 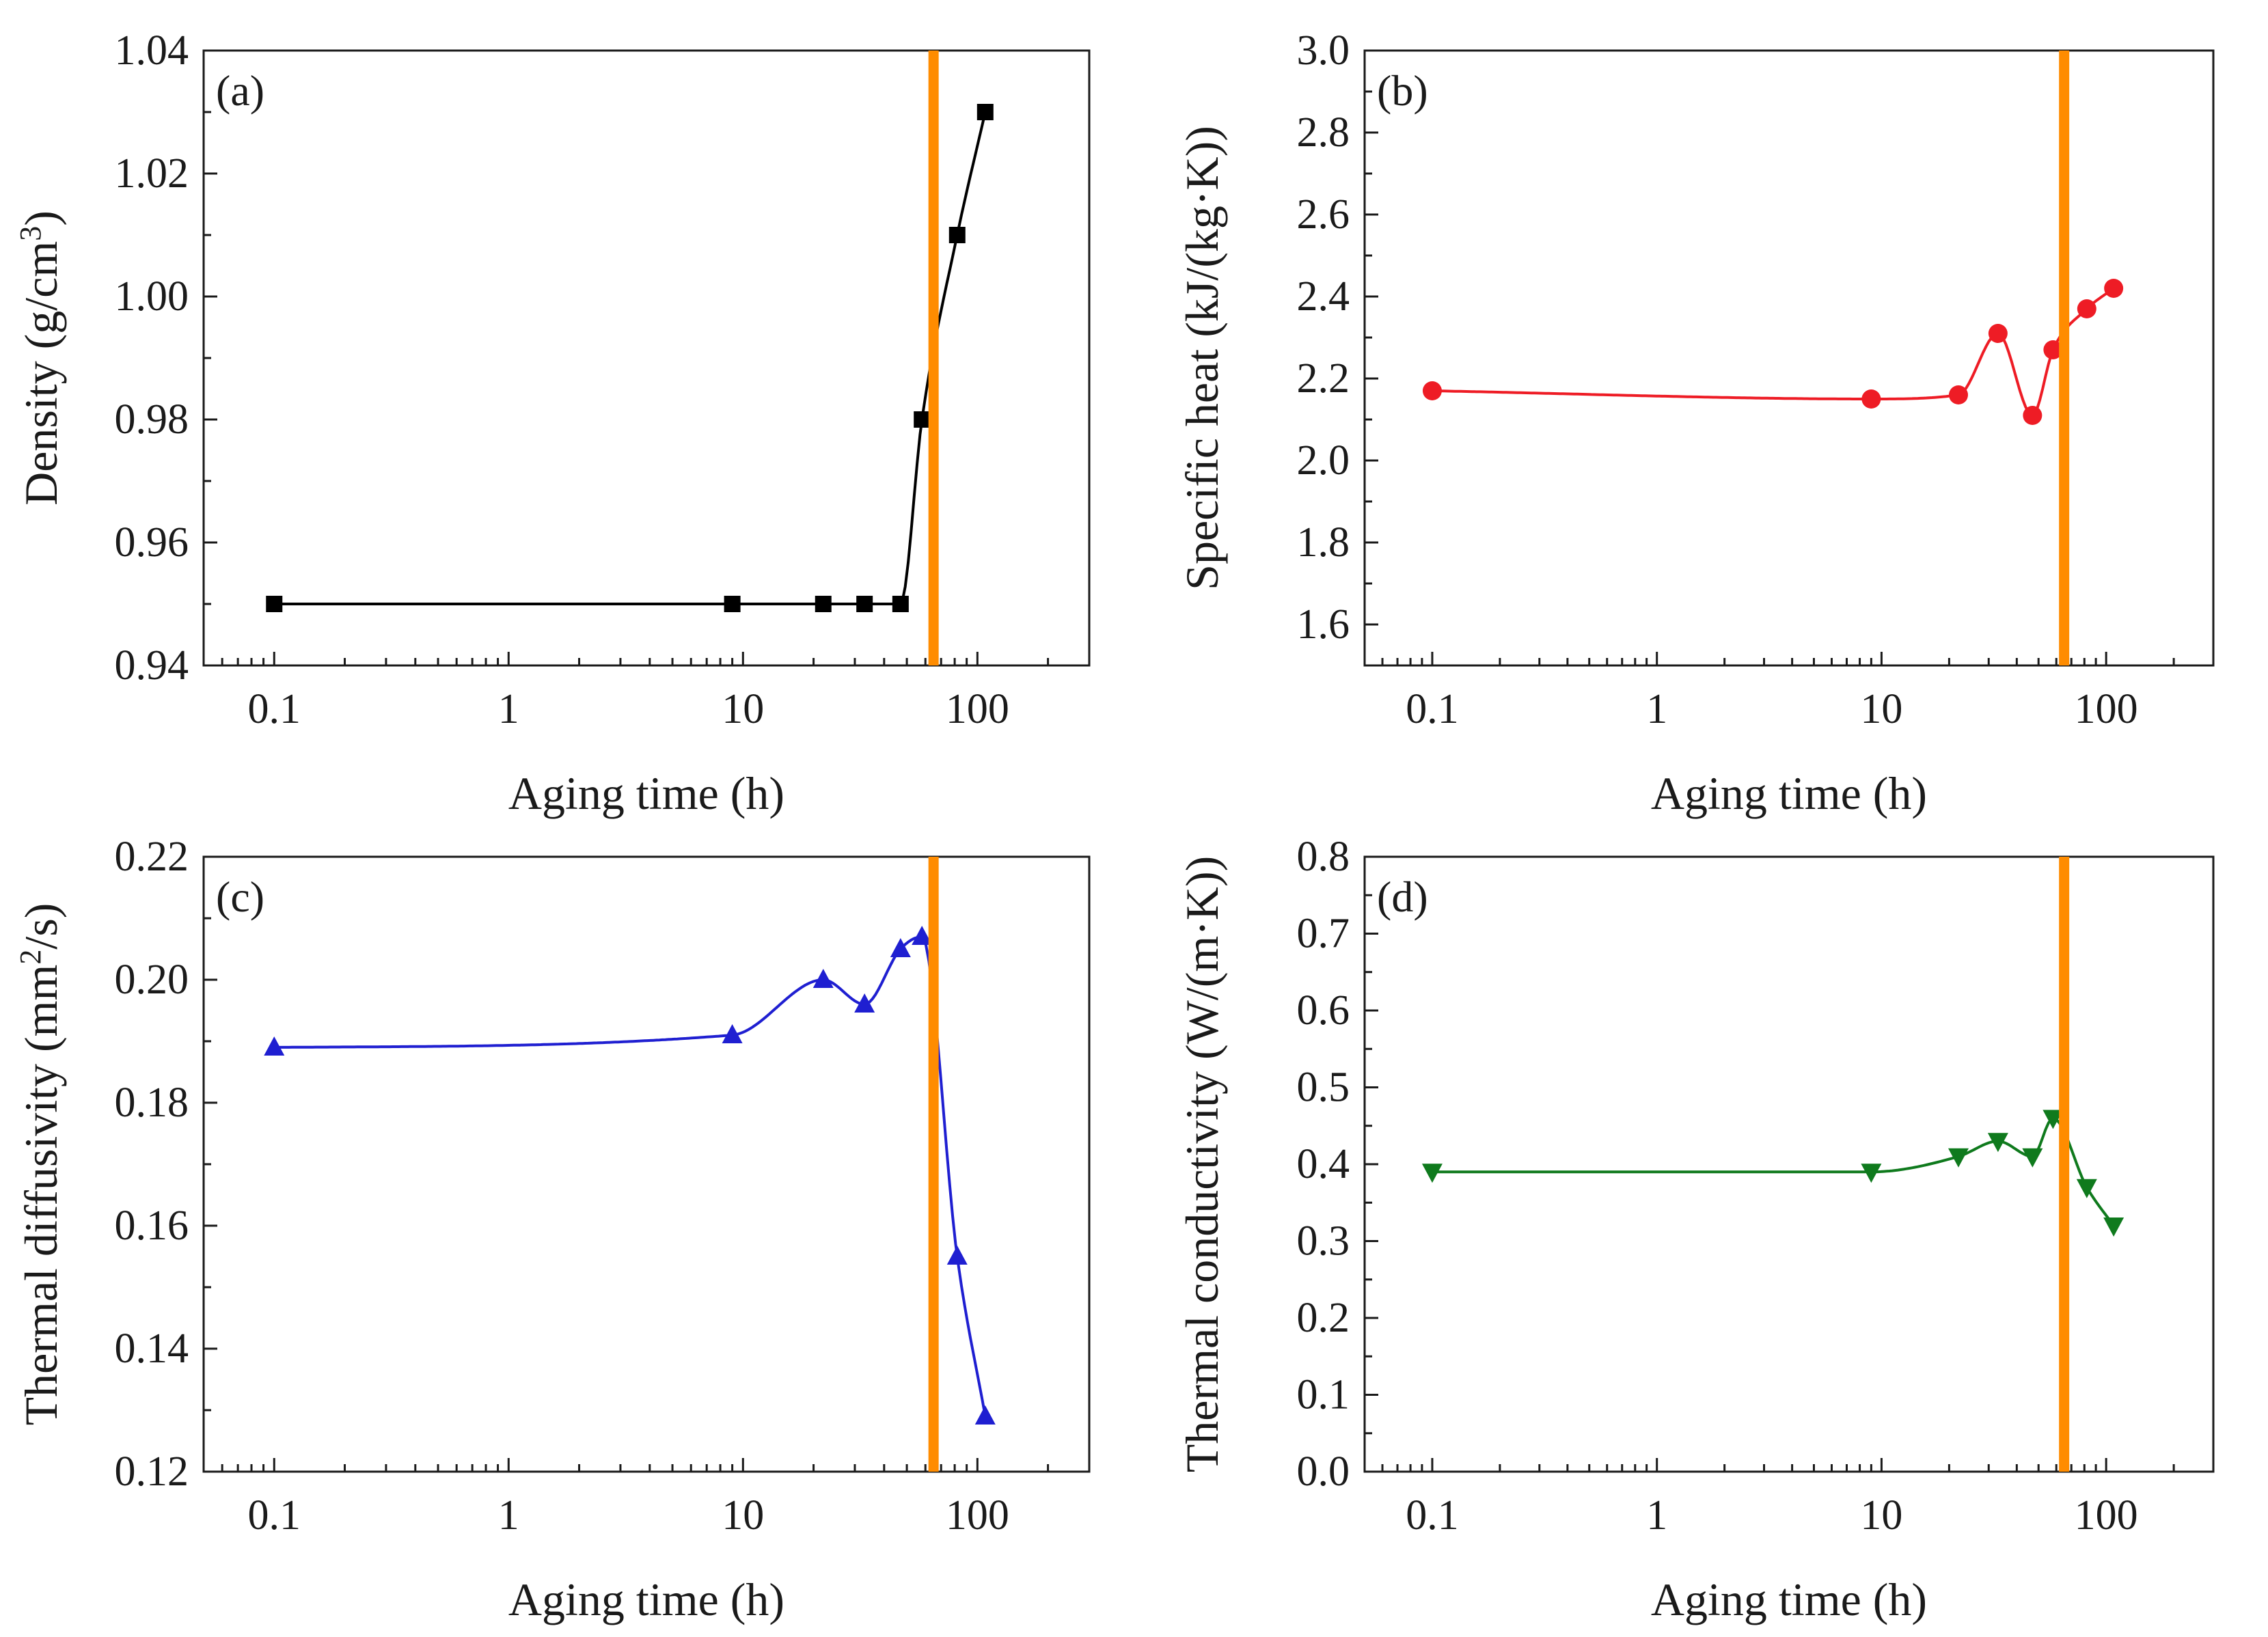 What do you see at coordinates (152, 980) in the screenshot?
I see `y-tick-label: 0.20` at bounding box center [152, 980].